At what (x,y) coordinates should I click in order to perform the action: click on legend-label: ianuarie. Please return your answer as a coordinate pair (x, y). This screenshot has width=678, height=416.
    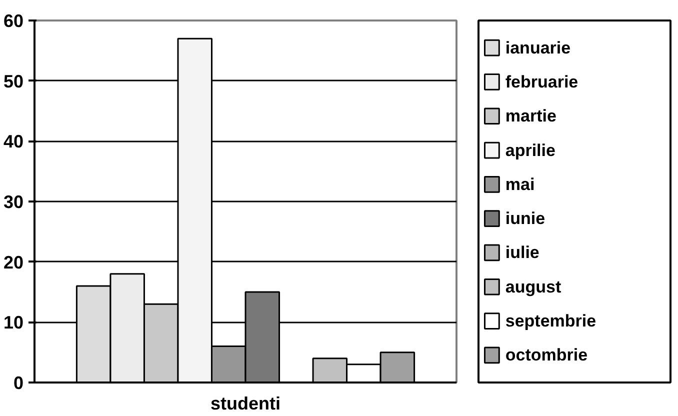
    Looking at the image, I should click on (538, 48).